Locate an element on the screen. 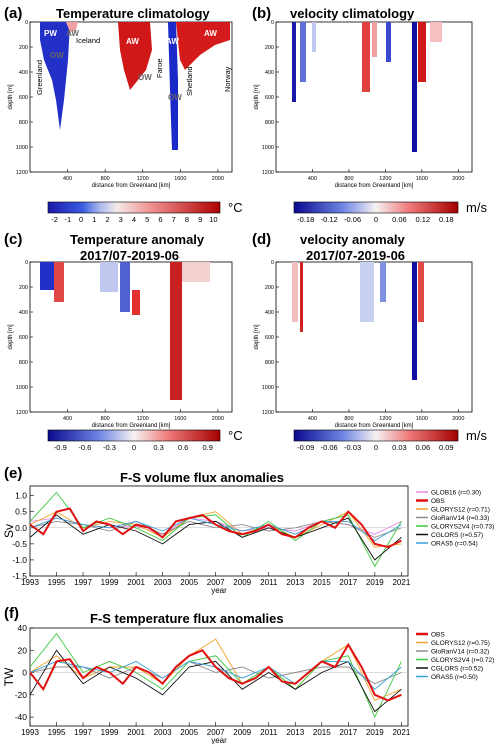 This screenshot has height=749, width=500. panel-a-label-10: AW is located at coordinates (210, 33).